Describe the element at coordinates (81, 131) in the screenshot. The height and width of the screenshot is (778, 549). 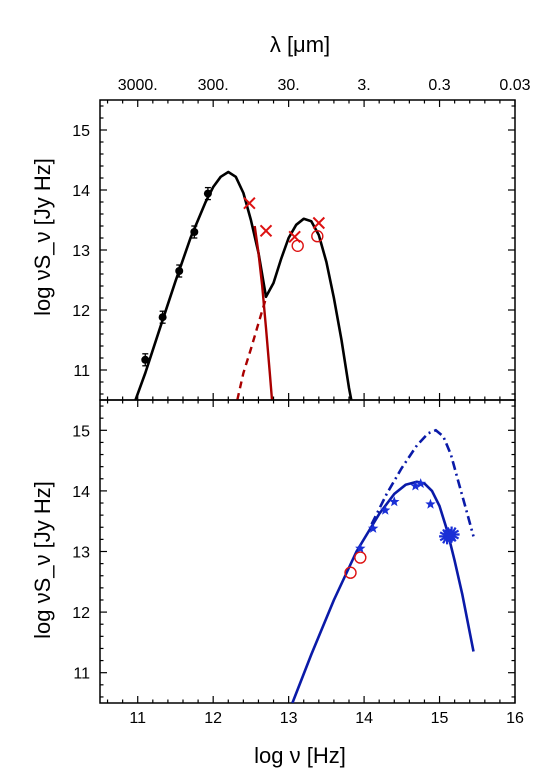
I see `y-tick-label-top-4: 15` at that location.